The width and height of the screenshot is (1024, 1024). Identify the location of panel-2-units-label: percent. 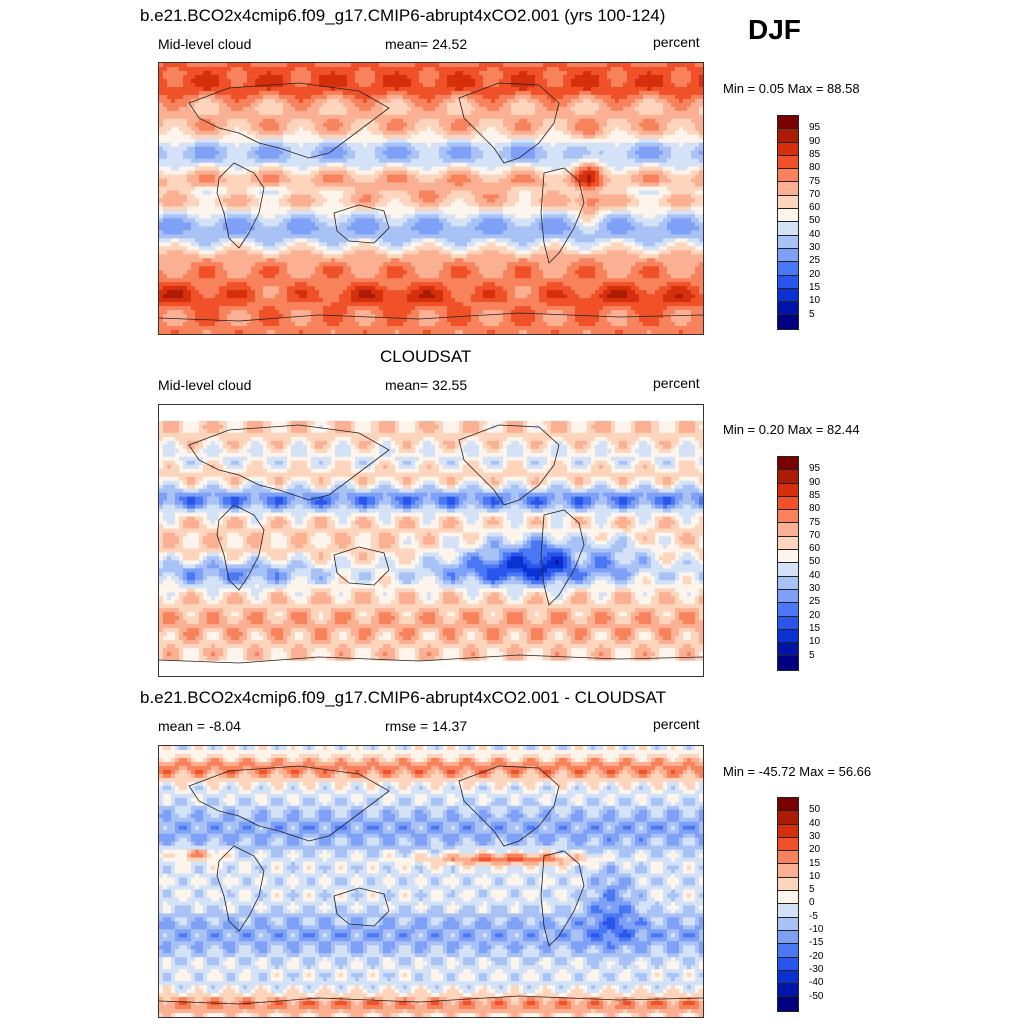
(676, 383).